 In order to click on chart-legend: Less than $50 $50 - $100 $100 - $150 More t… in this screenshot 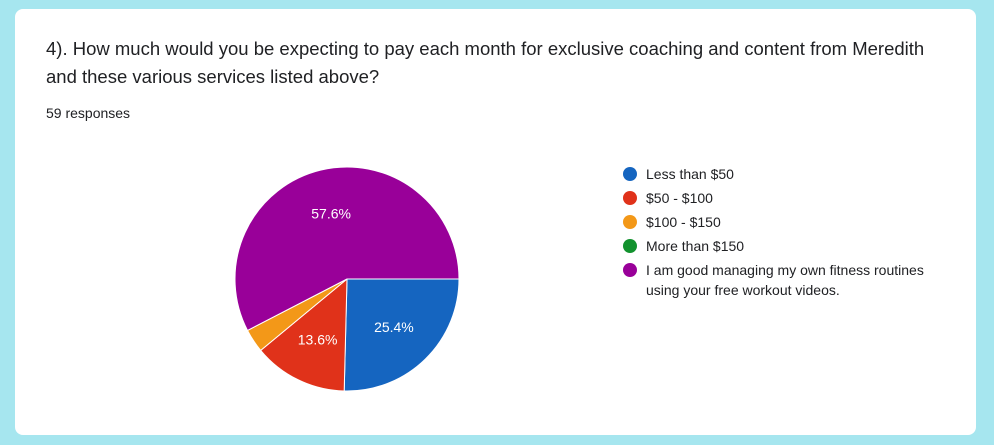, I will do `click(783, 234)`.